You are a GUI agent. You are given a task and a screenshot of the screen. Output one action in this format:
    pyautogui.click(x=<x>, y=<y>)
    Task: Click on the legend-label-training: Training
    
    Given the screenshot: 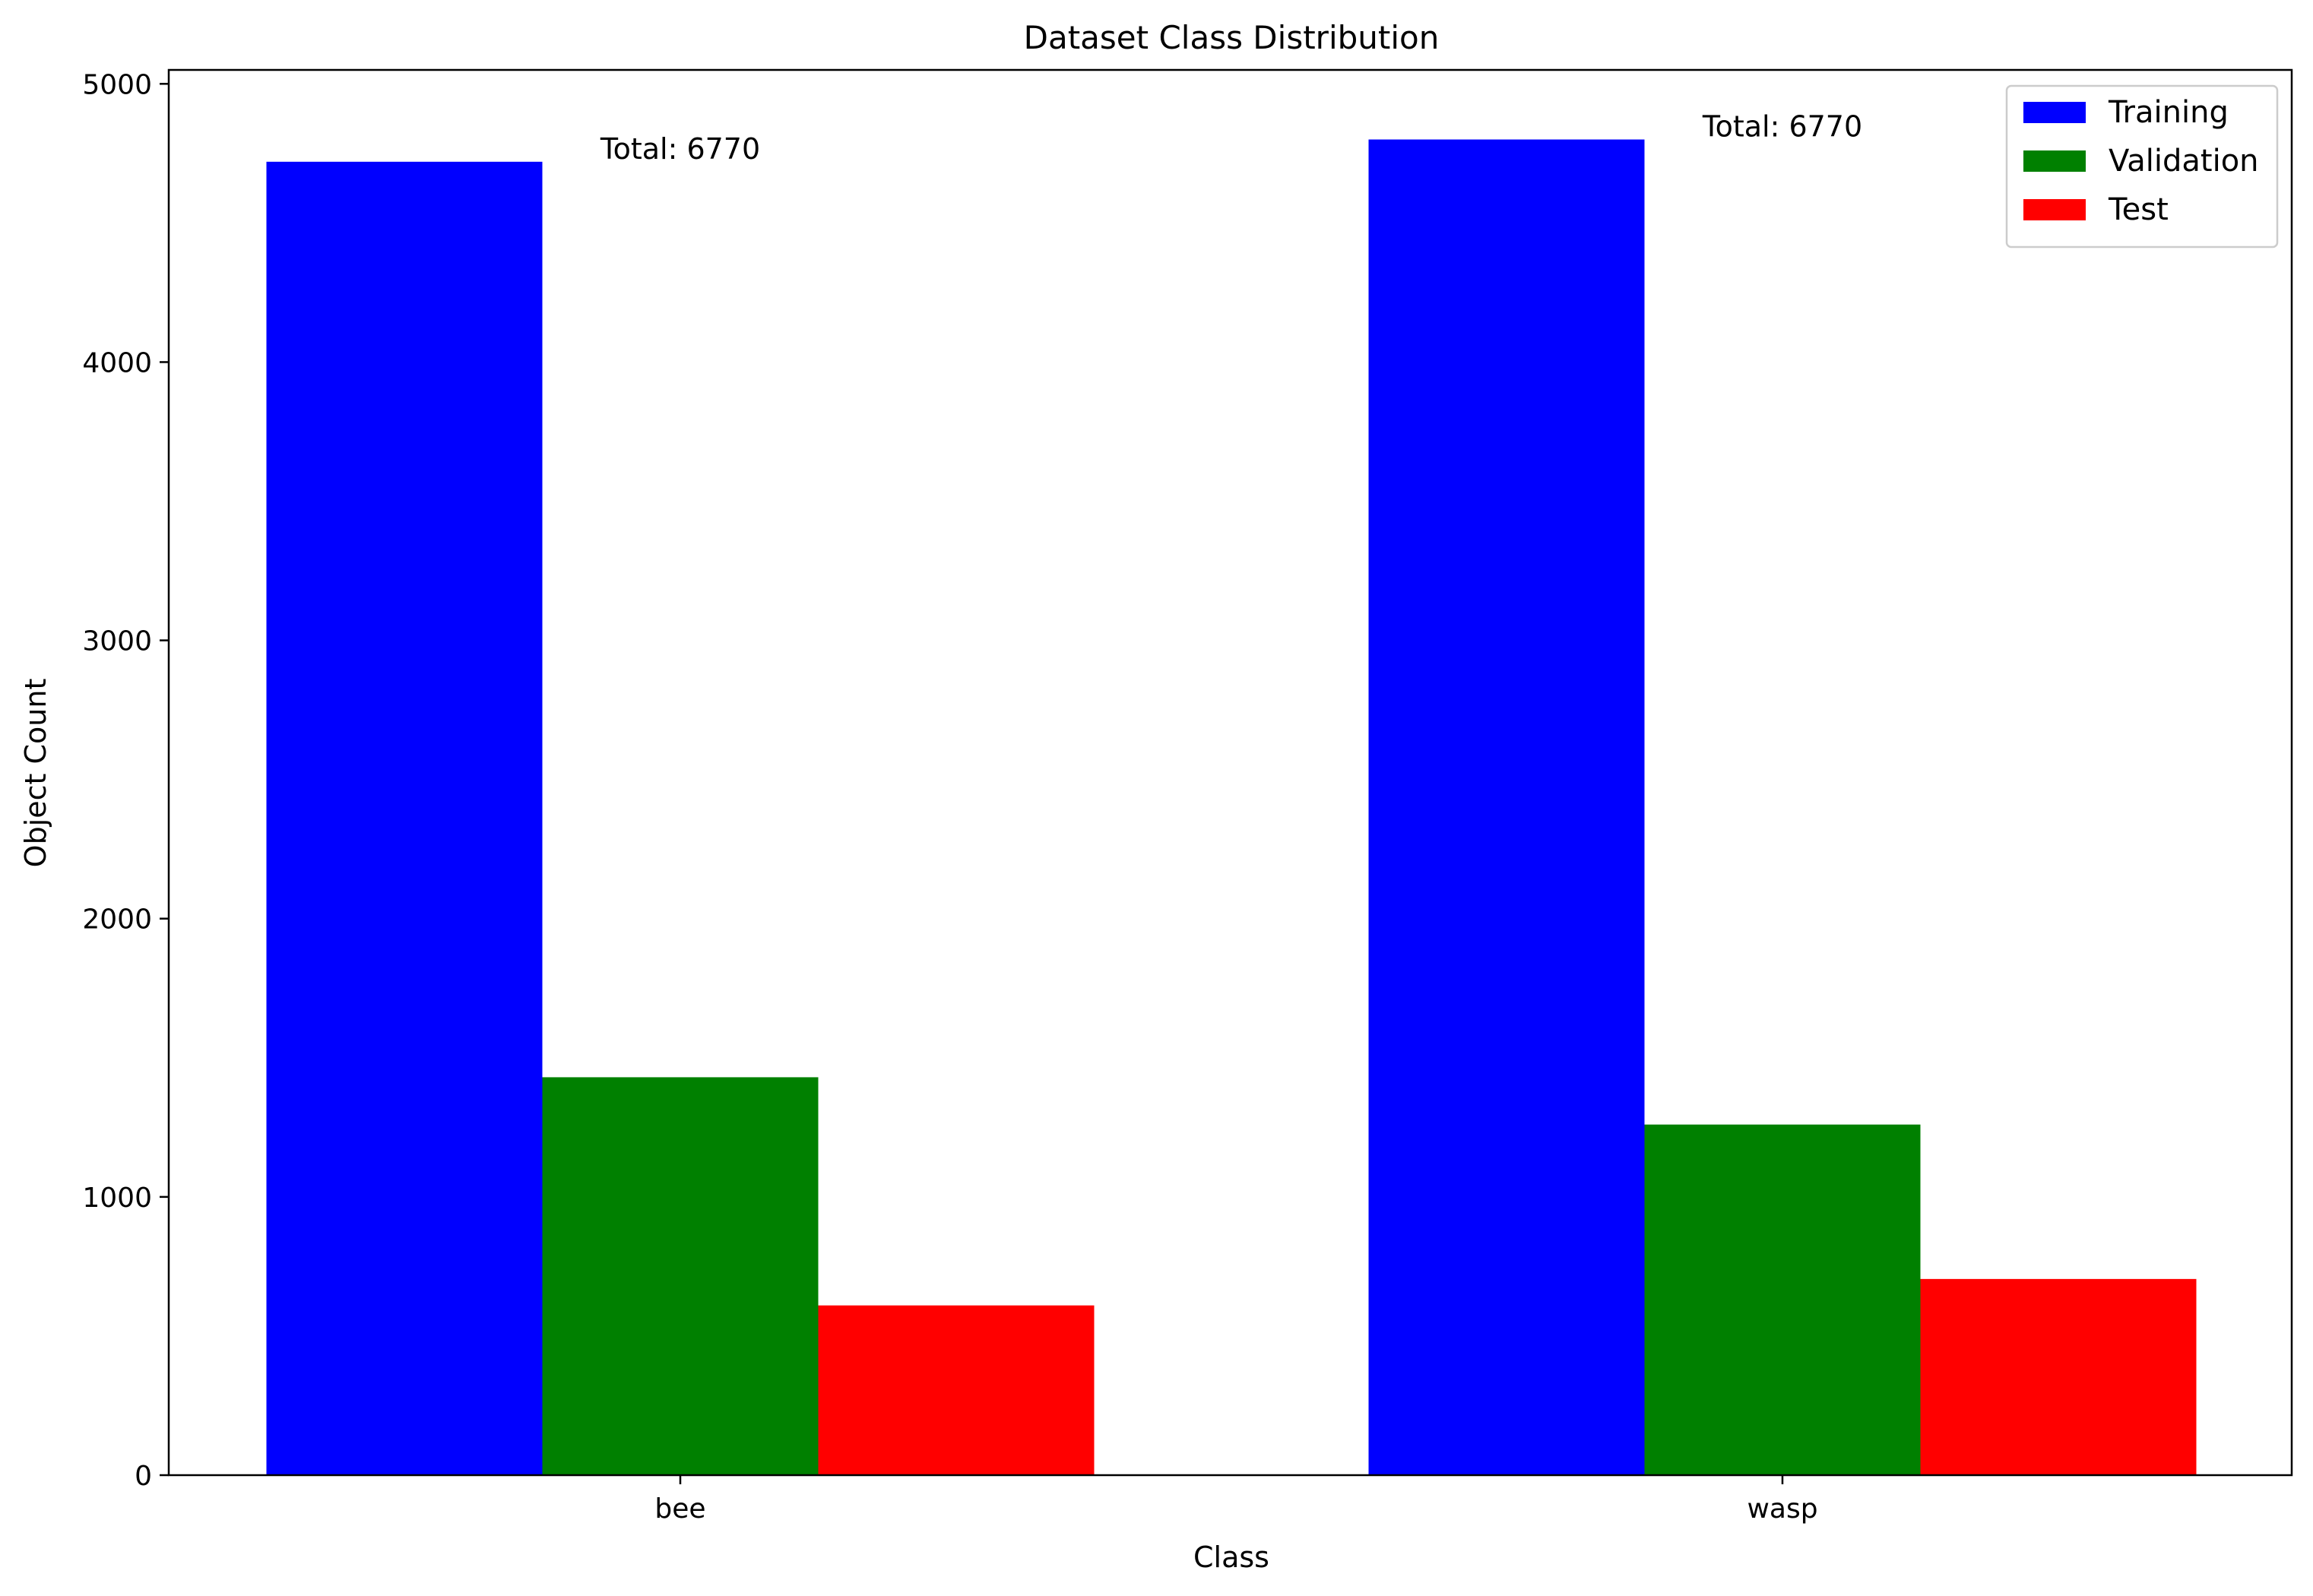 What is the action you would take?
    pyautogui.click(x=2168, y=113)
    